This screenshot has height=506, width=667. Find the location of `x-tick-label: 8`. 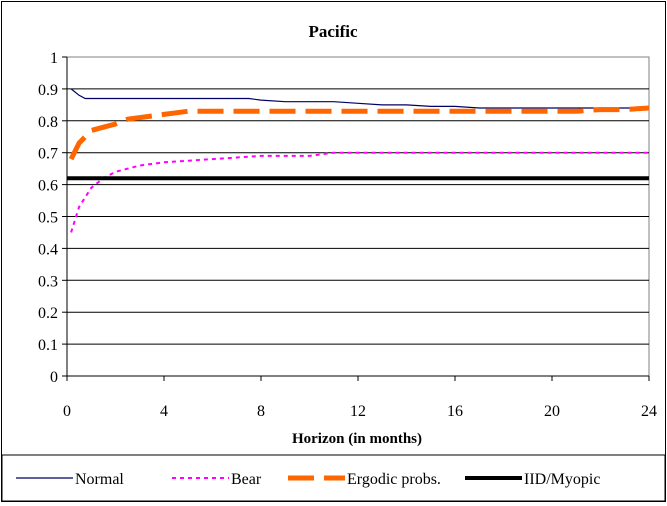

x-tick-label: 8 is located at coordinates (261, 411).